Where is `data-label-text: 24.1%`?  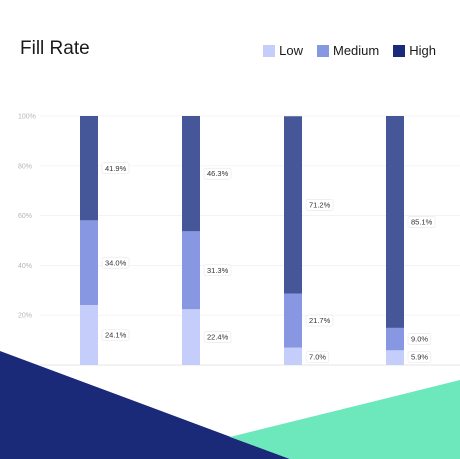
data-label-text: 24.1% is located at coordinates (116, 335).